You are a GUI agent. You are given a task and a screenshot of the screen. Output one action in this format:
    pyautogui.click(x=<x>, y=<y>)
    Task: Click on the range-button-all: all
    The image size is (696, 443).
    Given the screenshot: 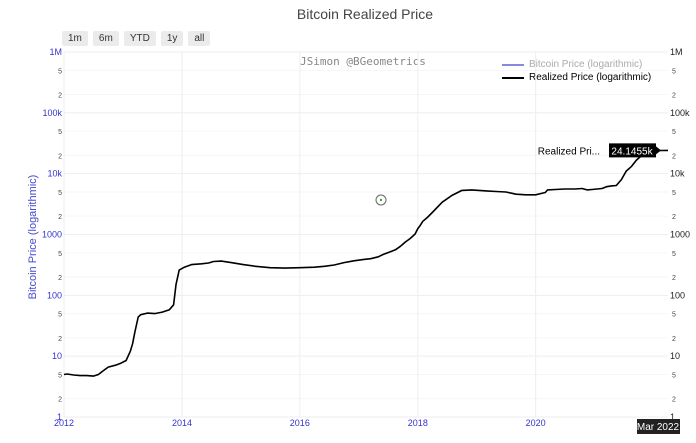 What is the action you would take?
    pyautogui.click(x=199, y=38)
    